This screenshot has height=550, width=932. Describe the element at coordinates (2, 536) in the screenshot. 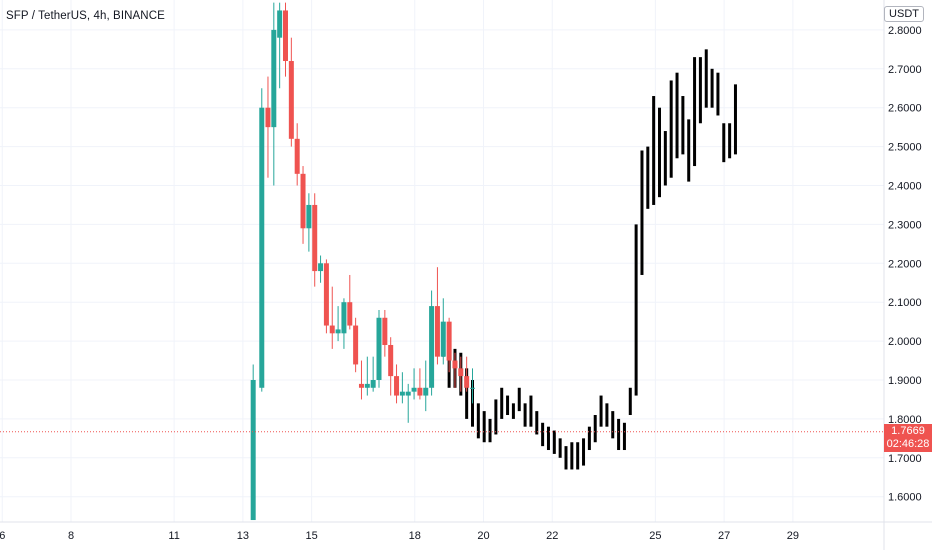

I see `x-tick-label: 6` at that location.